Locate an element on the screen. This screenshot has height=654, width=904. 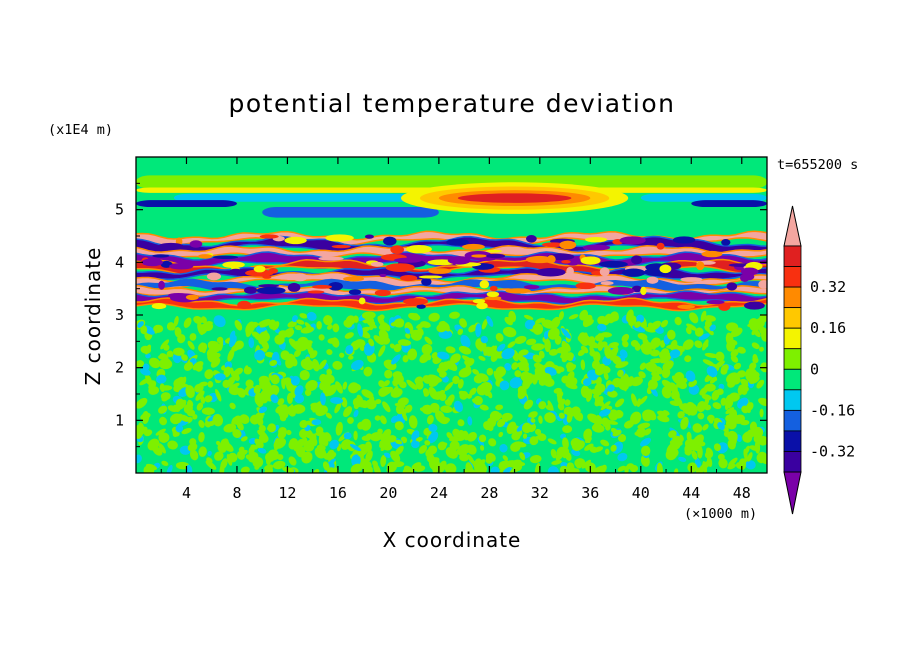
upper-band is located at coordinates (451, 182).